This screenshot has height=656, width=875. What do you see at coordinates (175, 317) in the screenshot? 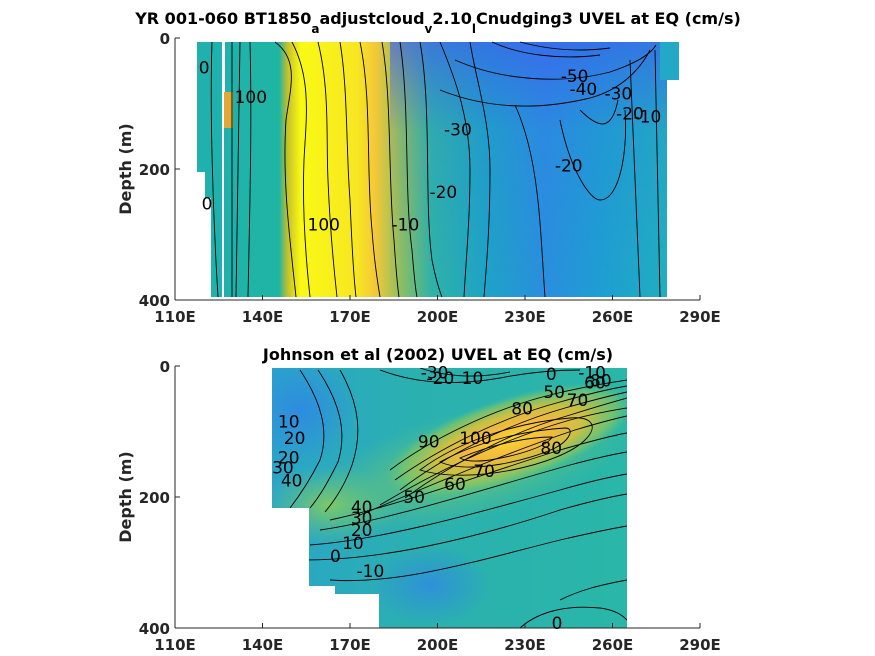
I see `top-x-tick-label: 110E` at bounding box center [175, 317].